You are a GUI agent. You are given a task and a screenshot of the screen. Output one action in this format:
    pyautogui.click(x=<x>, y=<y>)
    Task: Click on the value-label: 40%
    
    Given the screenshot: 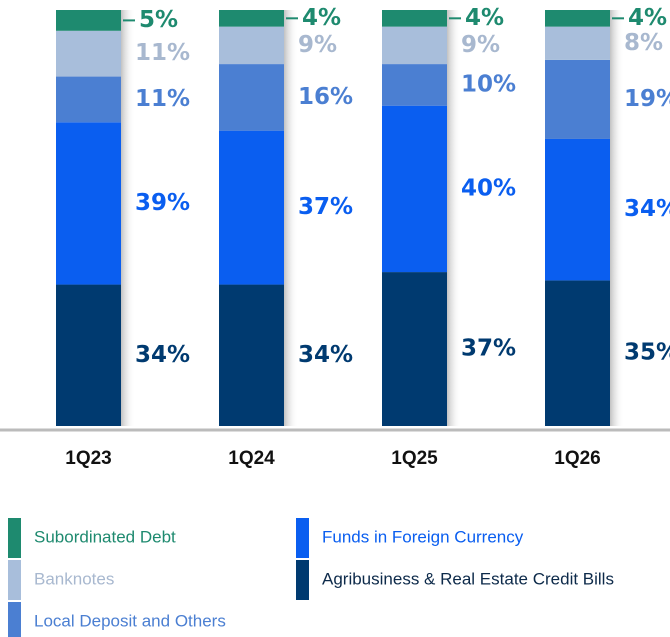 What is the action you would take?
    pyautogui.click(x=488, y=188)
    